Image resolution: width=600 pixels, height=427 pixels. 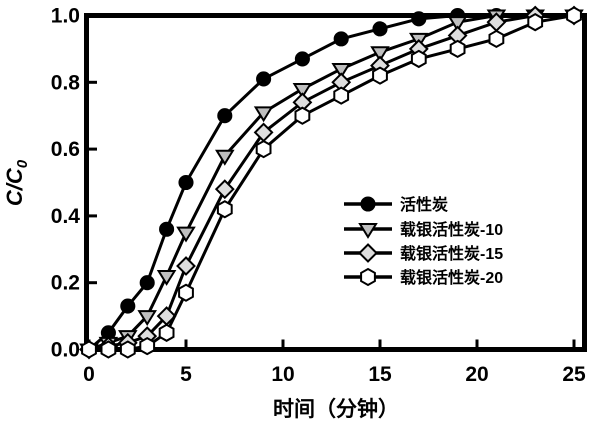 I want to click on y-axis-title-subscript: 0, so click(x=22, y=163).